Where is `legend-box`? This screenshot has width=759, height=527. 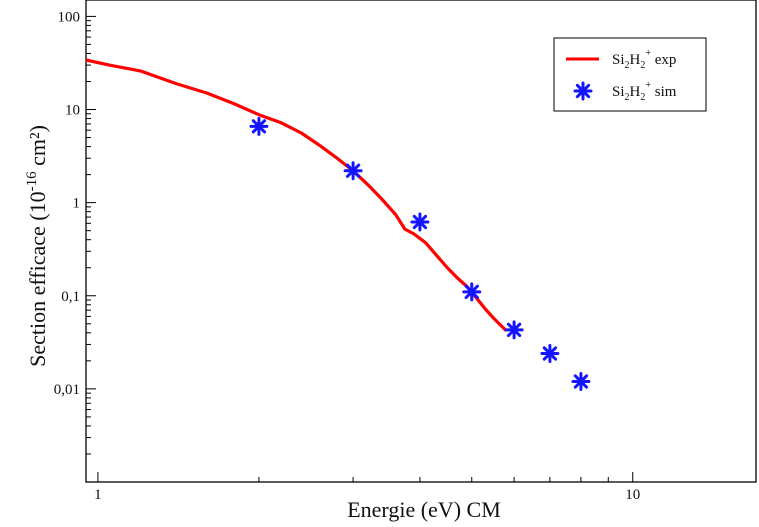 legend-box is located at coordinates (630, 74).